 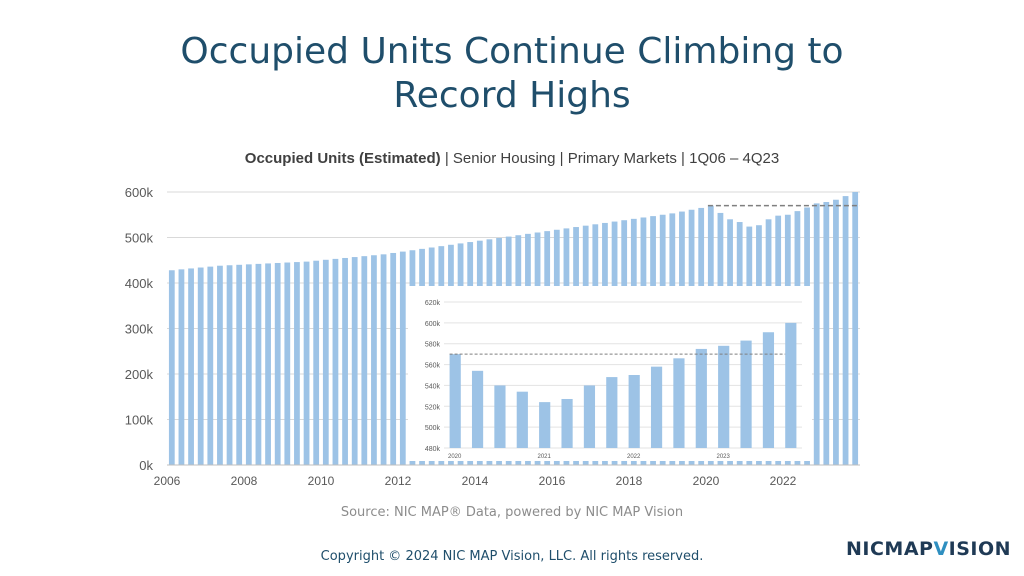 I want to click on main-x-tick-label: 2020, so click(x=706, y=481).